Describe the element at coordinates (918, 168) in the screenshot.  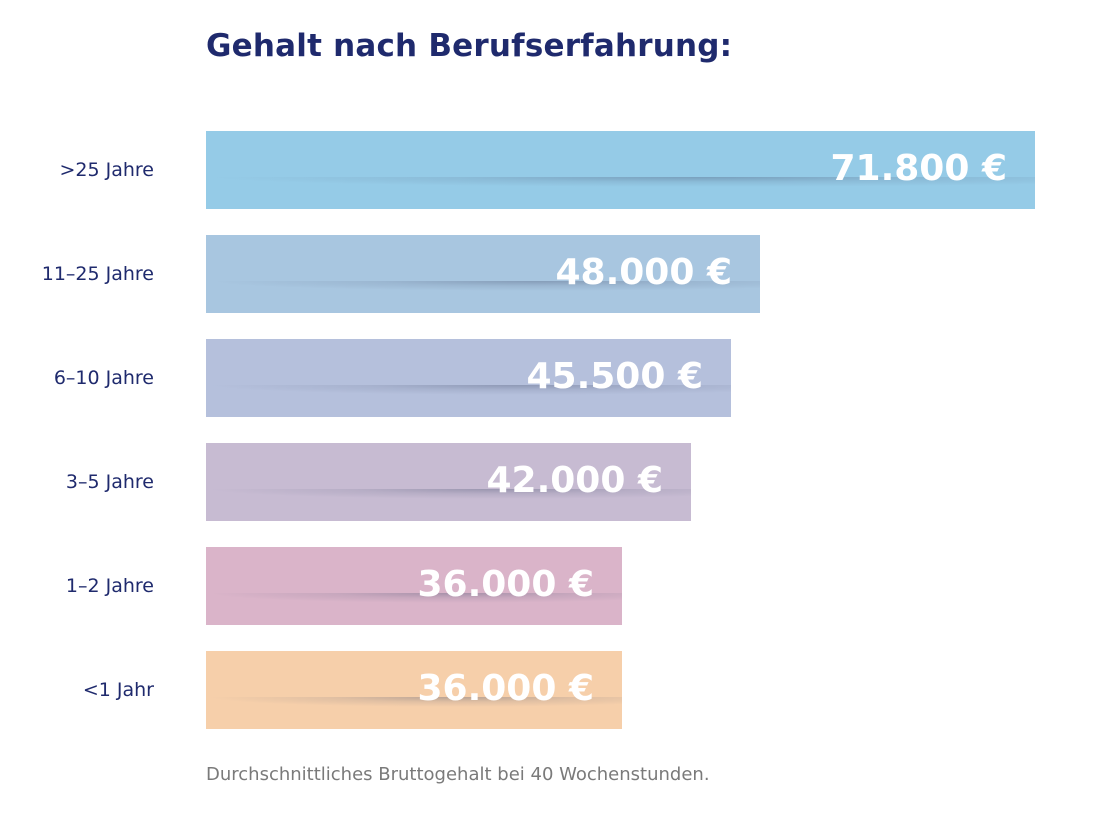
I see `bar-value-label: 71.800 €` at that location.